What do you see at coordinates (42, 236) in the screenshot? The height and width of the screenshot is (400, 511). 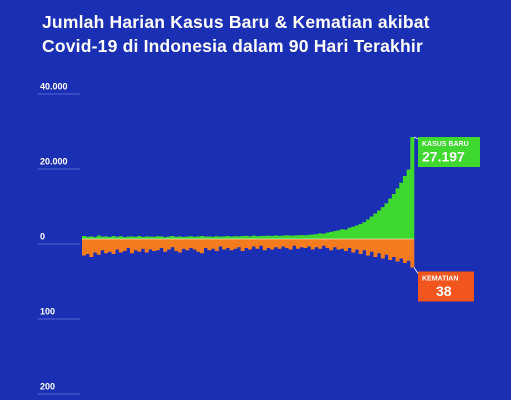 I see `y-tick-label: 0` at bounding box center [42, 236].